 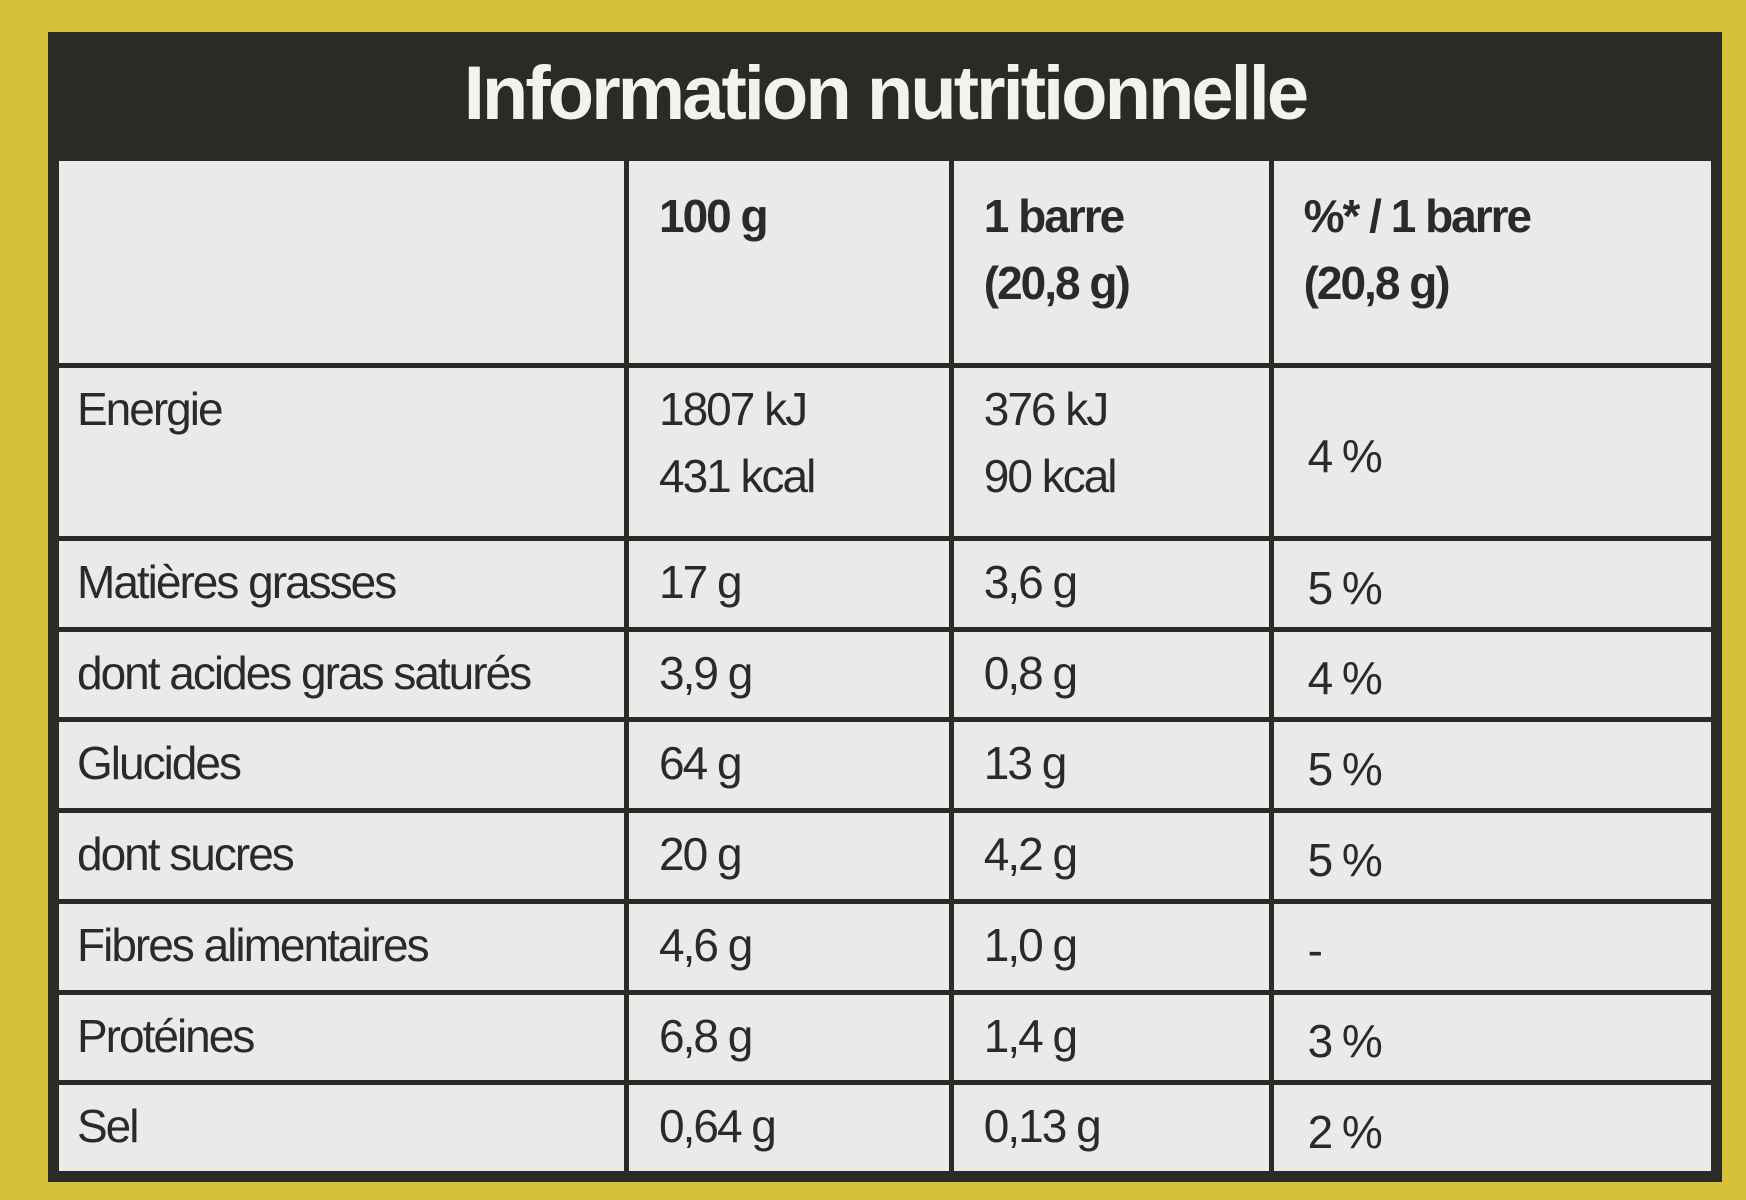 I want to click on cell-text: 3,6 g, so click(x=1030, y=582).